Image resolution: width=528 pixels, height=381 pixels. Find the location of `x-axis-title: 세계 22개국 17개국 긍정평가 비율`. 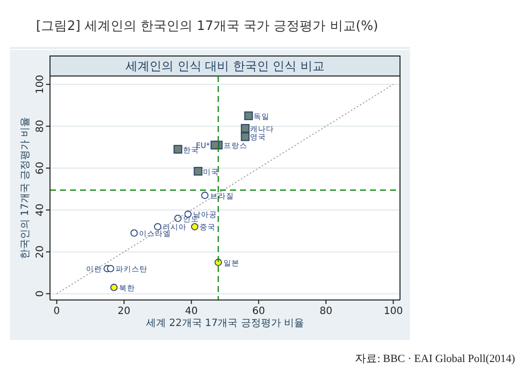

x-axis-title: 세계 22개국 17개국 긍정평가 비율 is located at coordinates (225, 323).